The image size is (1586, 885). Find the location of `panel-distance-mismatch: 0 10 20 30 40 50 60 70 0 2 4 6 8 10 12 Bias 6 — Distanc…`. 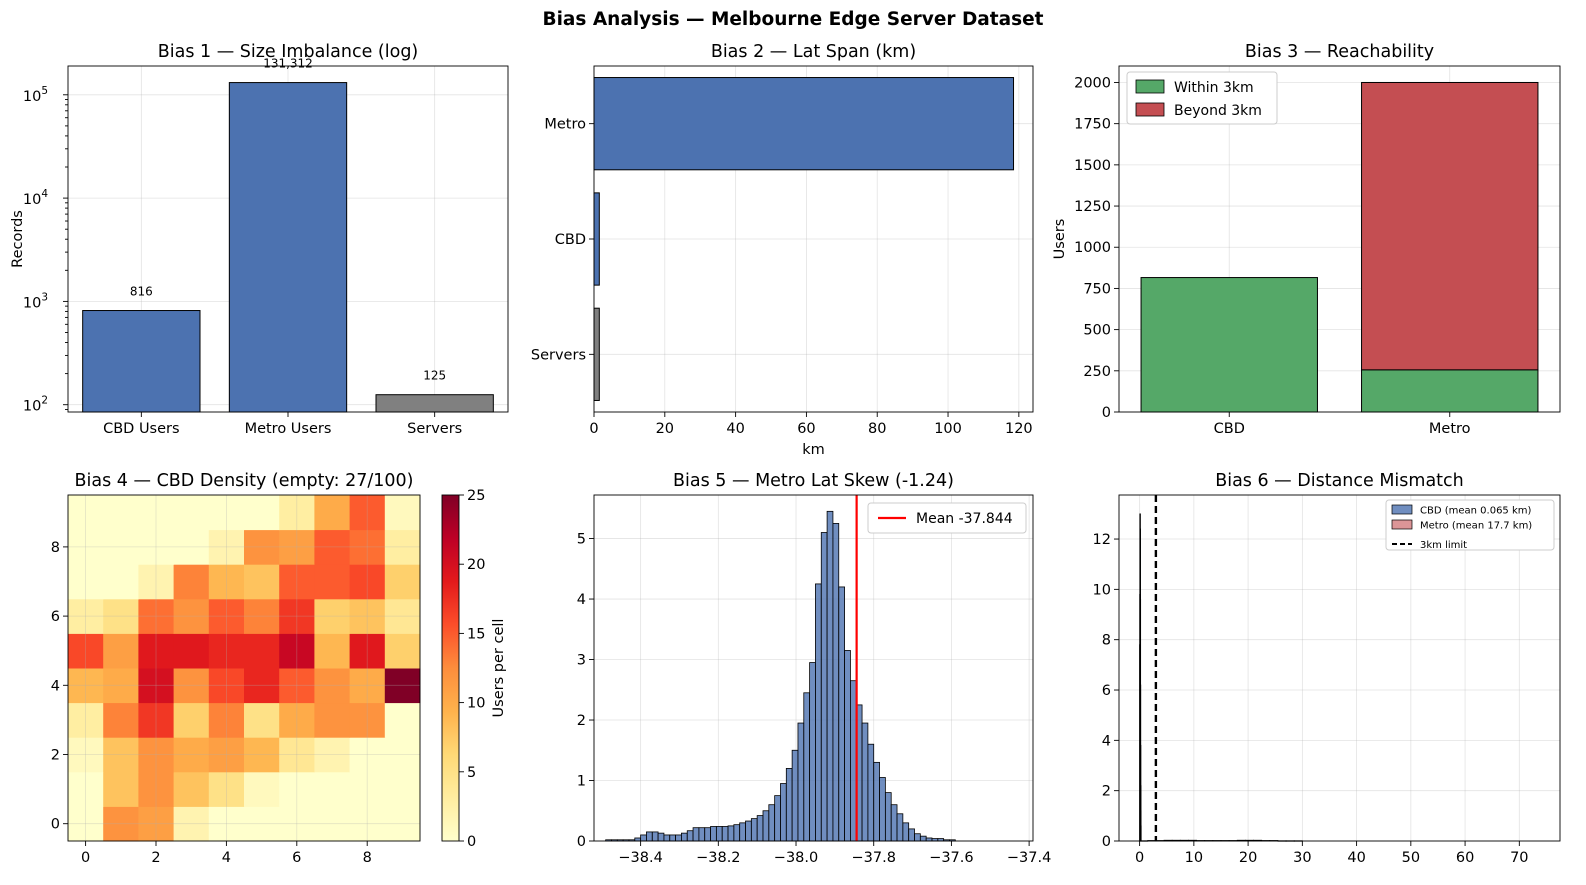

panel-distance-mismatch: 0 10 20 30 40 50 60 70 0 2 4 6 8 10 12 Bias 6 — Distanc… is located at coordinates (1327, 668).